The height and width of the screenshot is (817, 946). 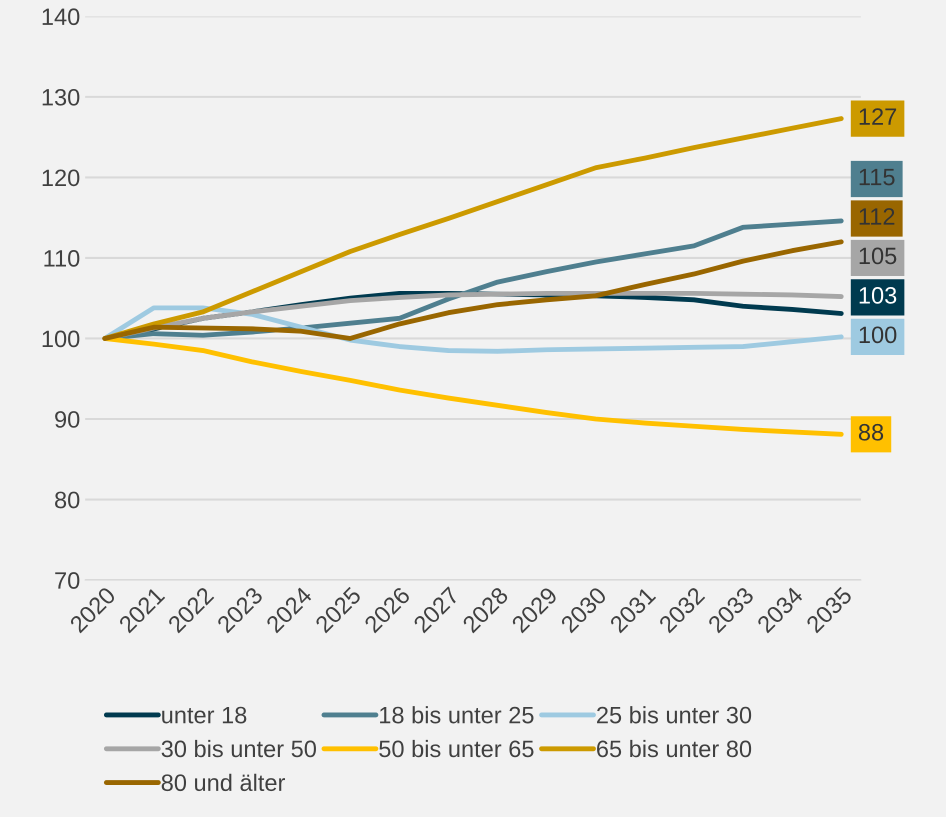 I want to click on legend-label: 80 und älter, so click(x=224, y=783).